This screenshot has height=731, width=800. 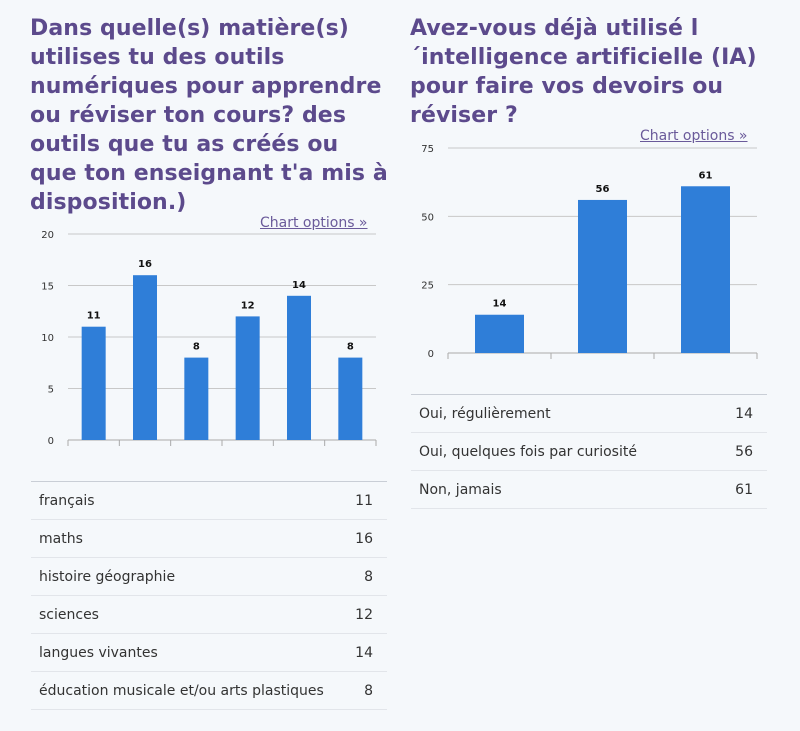 I want to click on data-label: 12, so click(x=248, y=305).